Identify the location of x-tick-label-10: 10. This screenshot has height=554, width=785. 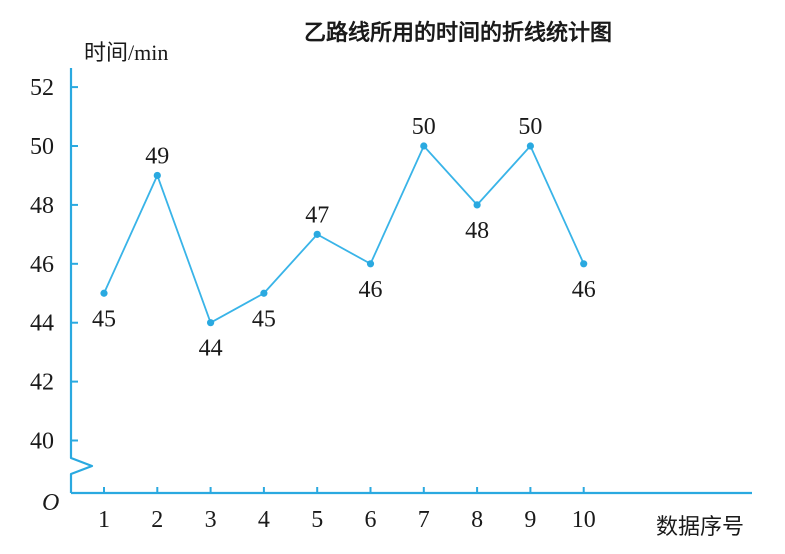
(584, 520).